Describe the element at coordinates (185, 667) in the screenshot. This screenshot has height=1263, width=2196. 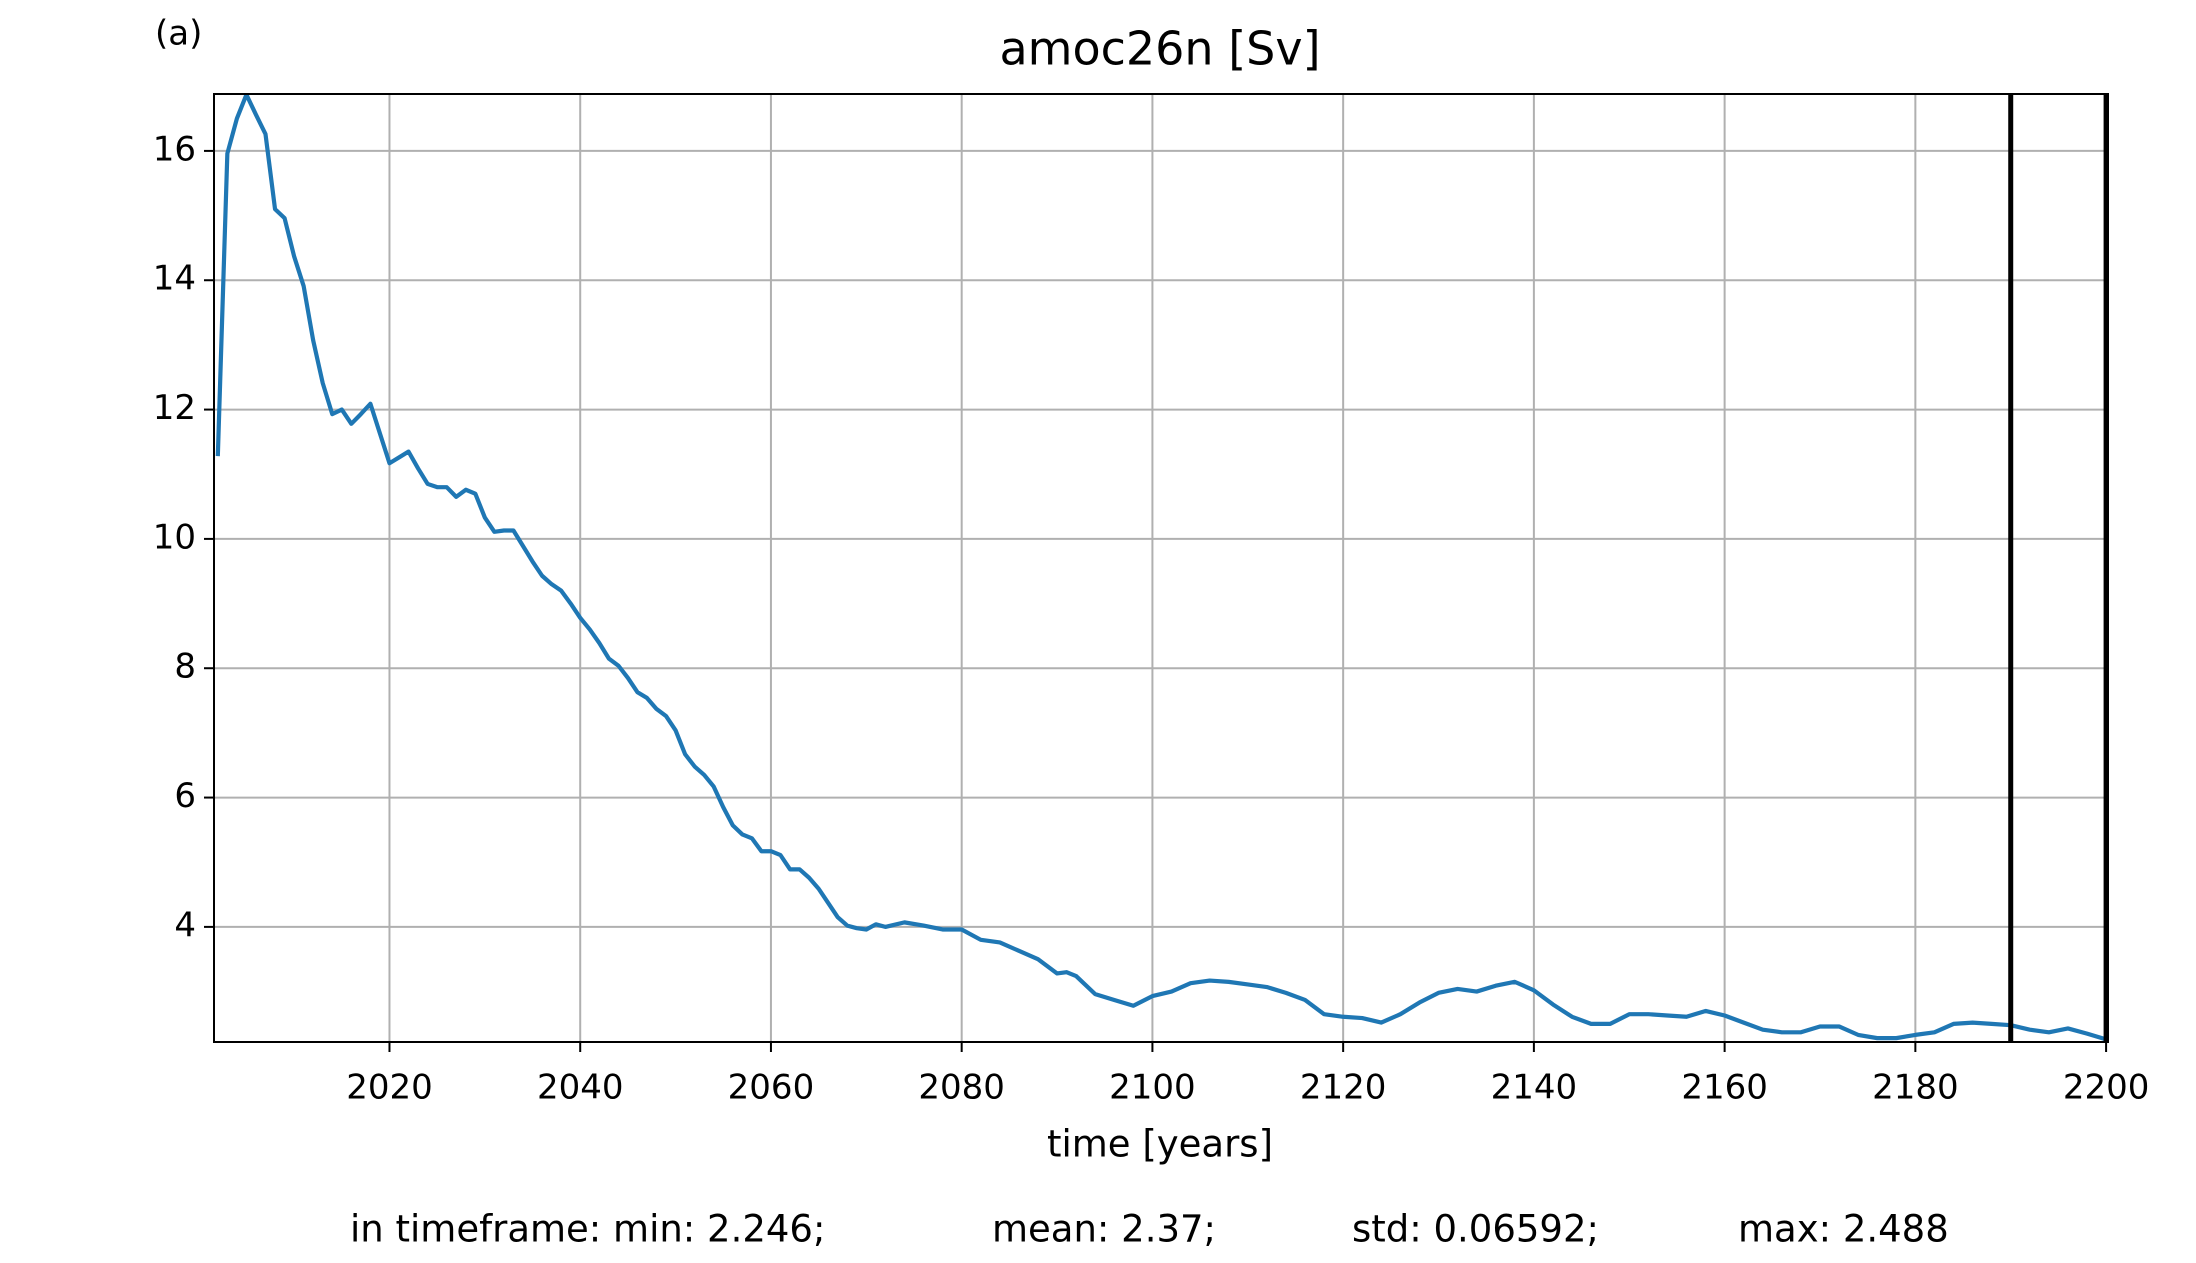
I see `y-tick-label: 8` at that location.